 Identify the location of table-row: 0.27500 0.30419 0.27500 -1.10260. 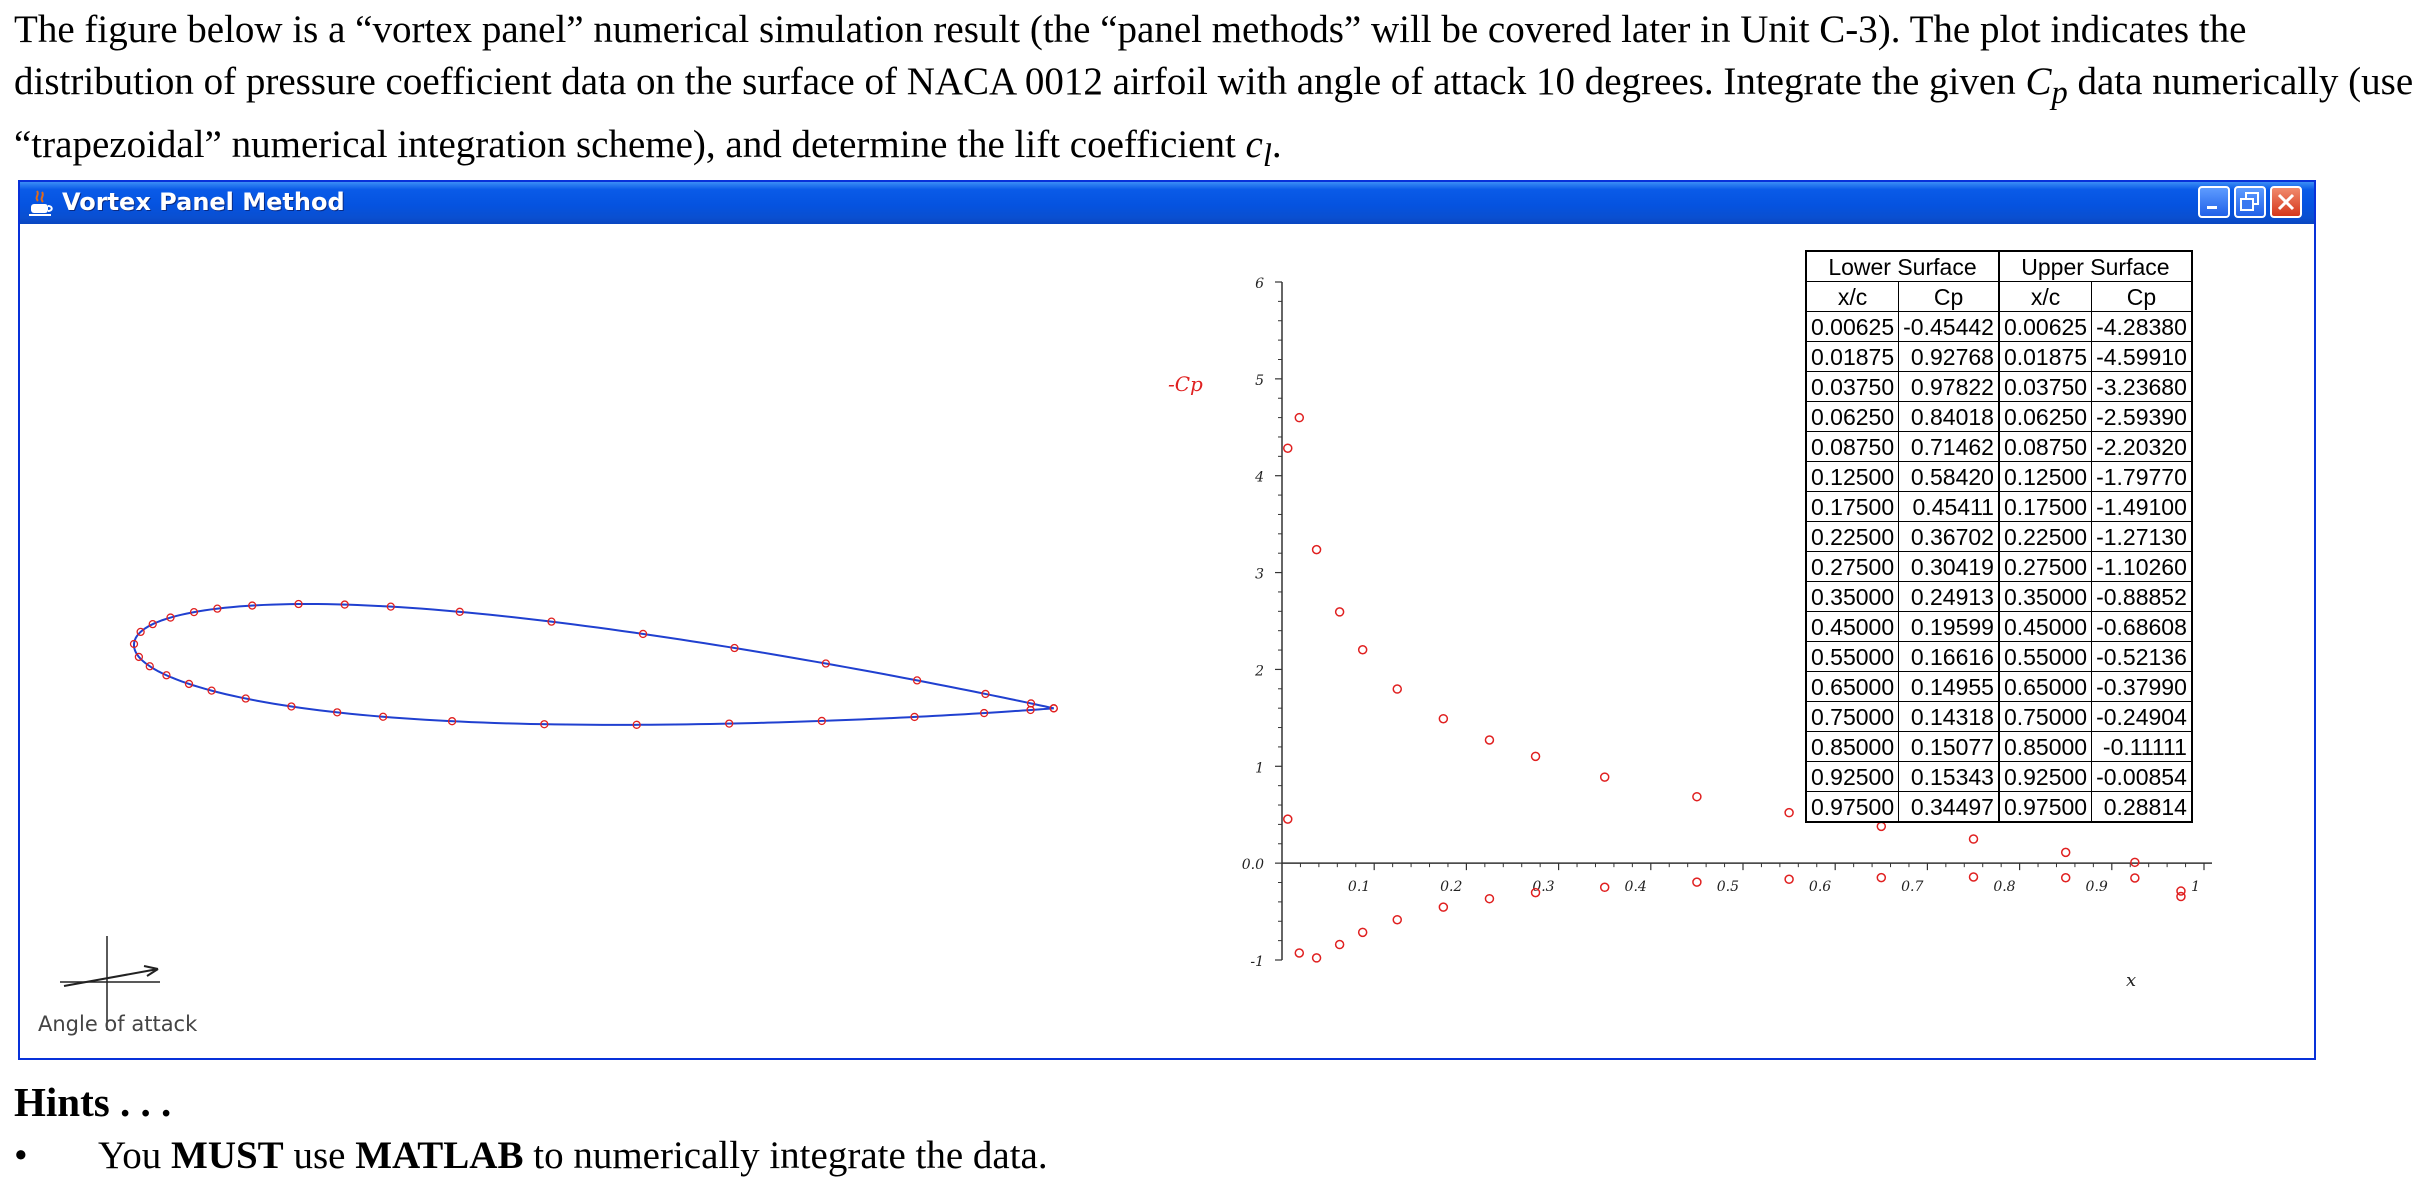
(1999, 566).